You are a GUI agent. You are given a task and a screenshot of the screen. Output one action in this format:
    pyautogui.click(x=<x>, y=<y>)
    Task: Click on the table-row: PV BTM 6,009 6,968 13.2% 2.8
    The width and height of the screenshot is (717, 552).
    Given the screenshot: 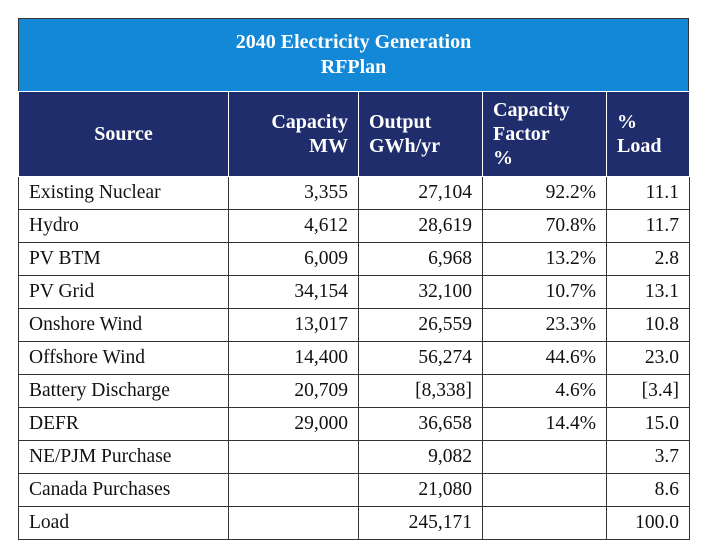 What is the action you would take?
    pyautogui.click(x=354, y=259)
    